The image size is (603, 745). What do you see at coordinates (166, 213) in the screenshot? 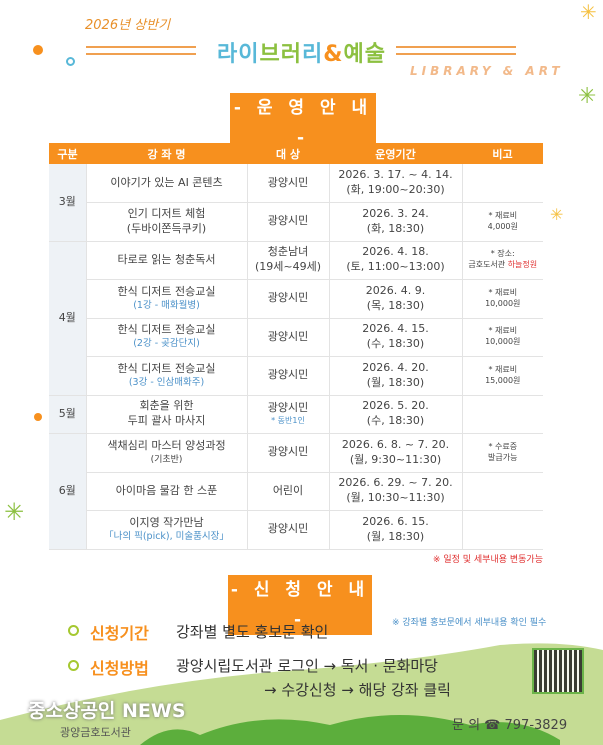
I see `course-name: 인기 디저트 체험` at bounding box center [166, 213].